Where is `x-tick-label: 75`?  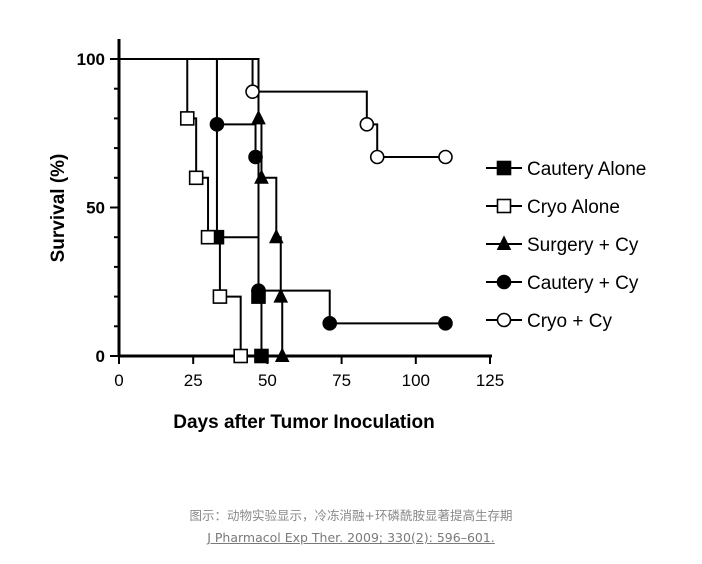
x-tick-label: 75 is located at coordinates (341, 380).